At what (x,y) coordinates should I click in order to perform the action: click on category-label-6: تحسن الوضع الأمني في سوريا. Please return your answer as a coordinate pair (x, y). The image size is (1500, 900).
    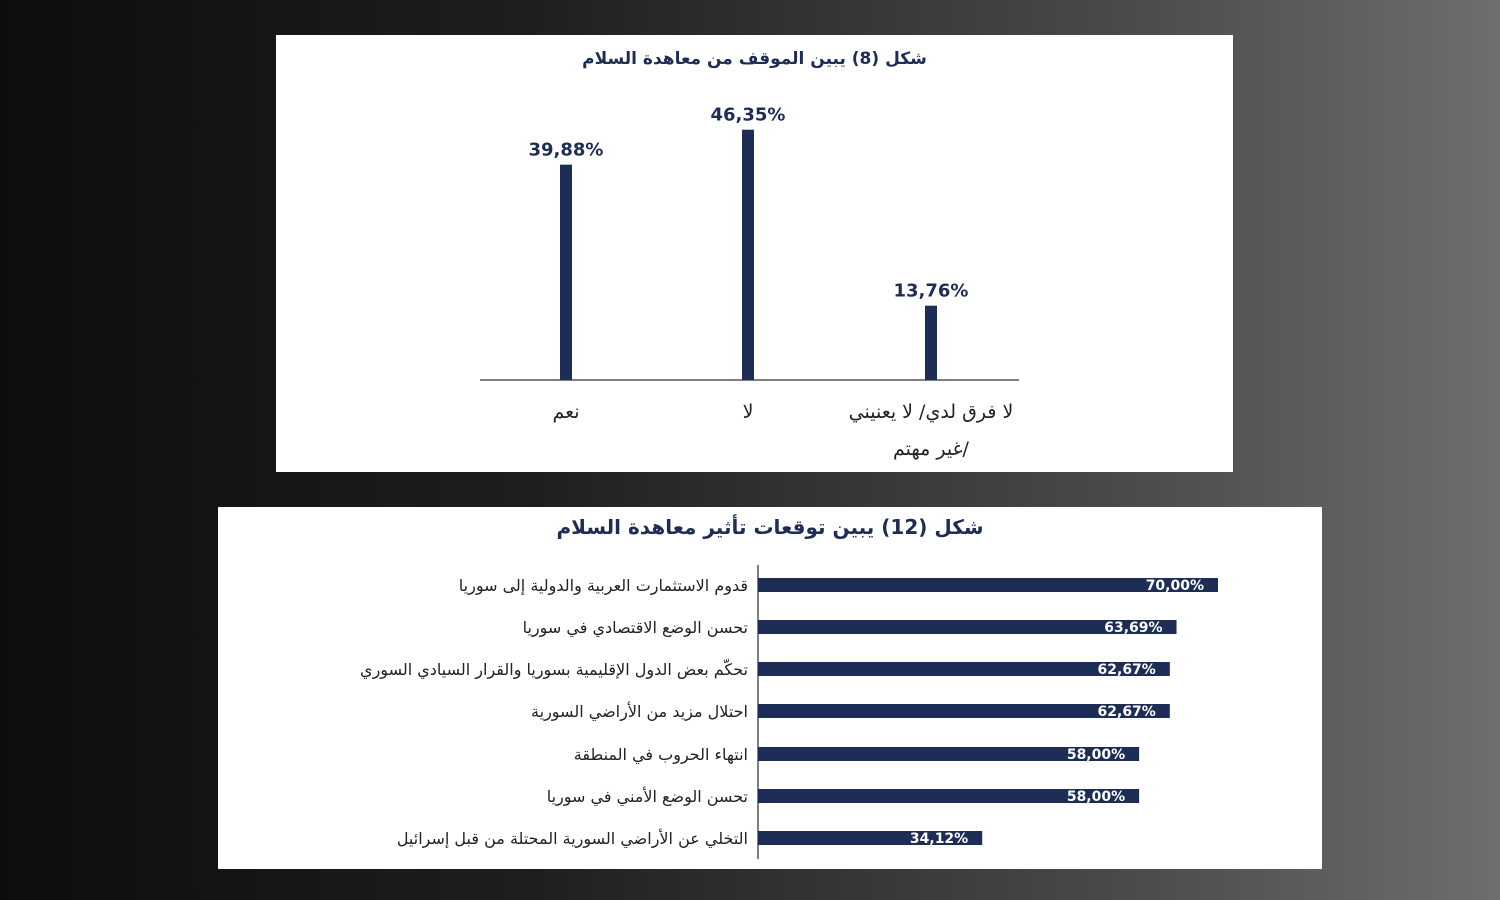
    Looking at the image, I should click on (647, 796).